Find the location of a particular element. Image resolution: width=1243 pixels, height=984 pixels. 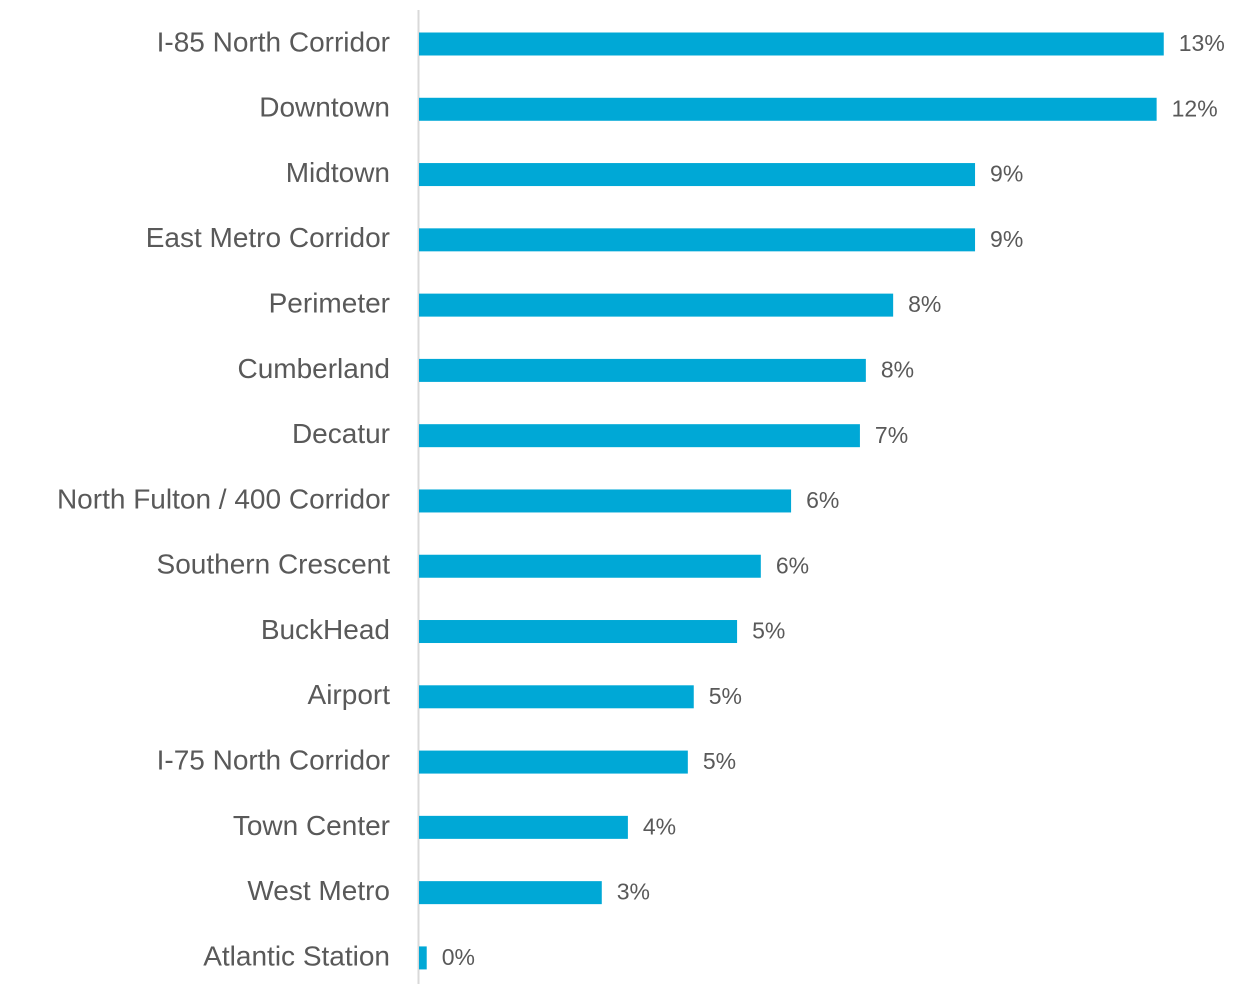

value-label: 0% is located at coordinates (458, 957).